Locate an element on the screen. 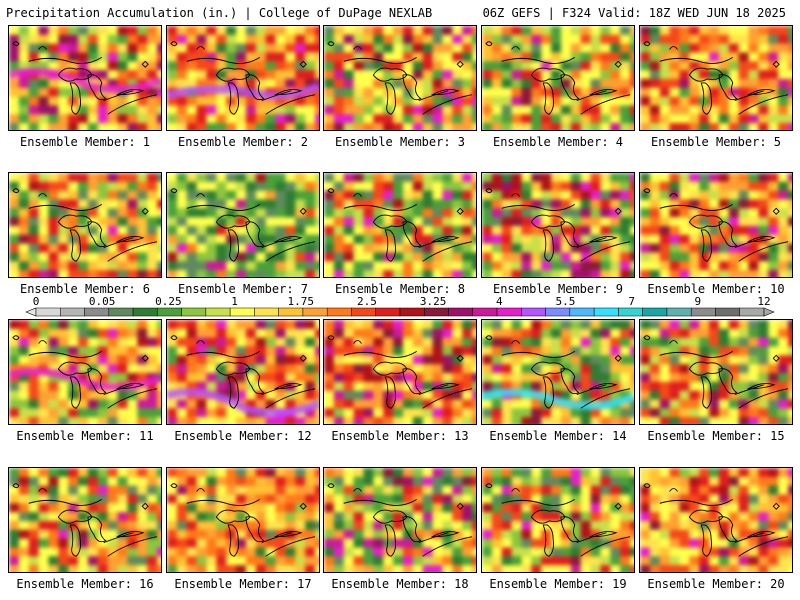  ensemble-member-label: Ensemble Member: 20 is located at coordinates (716, 584).